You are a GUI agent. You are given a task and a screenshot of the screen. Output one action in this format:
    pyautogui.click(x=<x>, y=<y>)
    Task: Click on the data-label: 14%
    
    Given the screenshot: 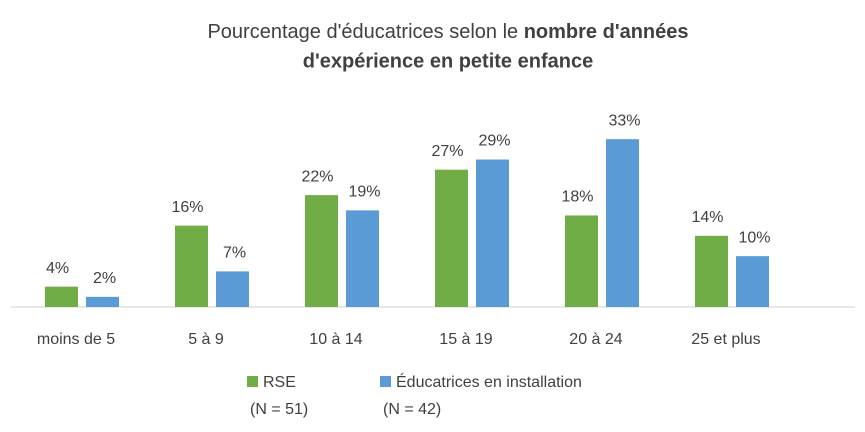 What is the action you would take?
    pyautogui.click(x=707, y=217)
    